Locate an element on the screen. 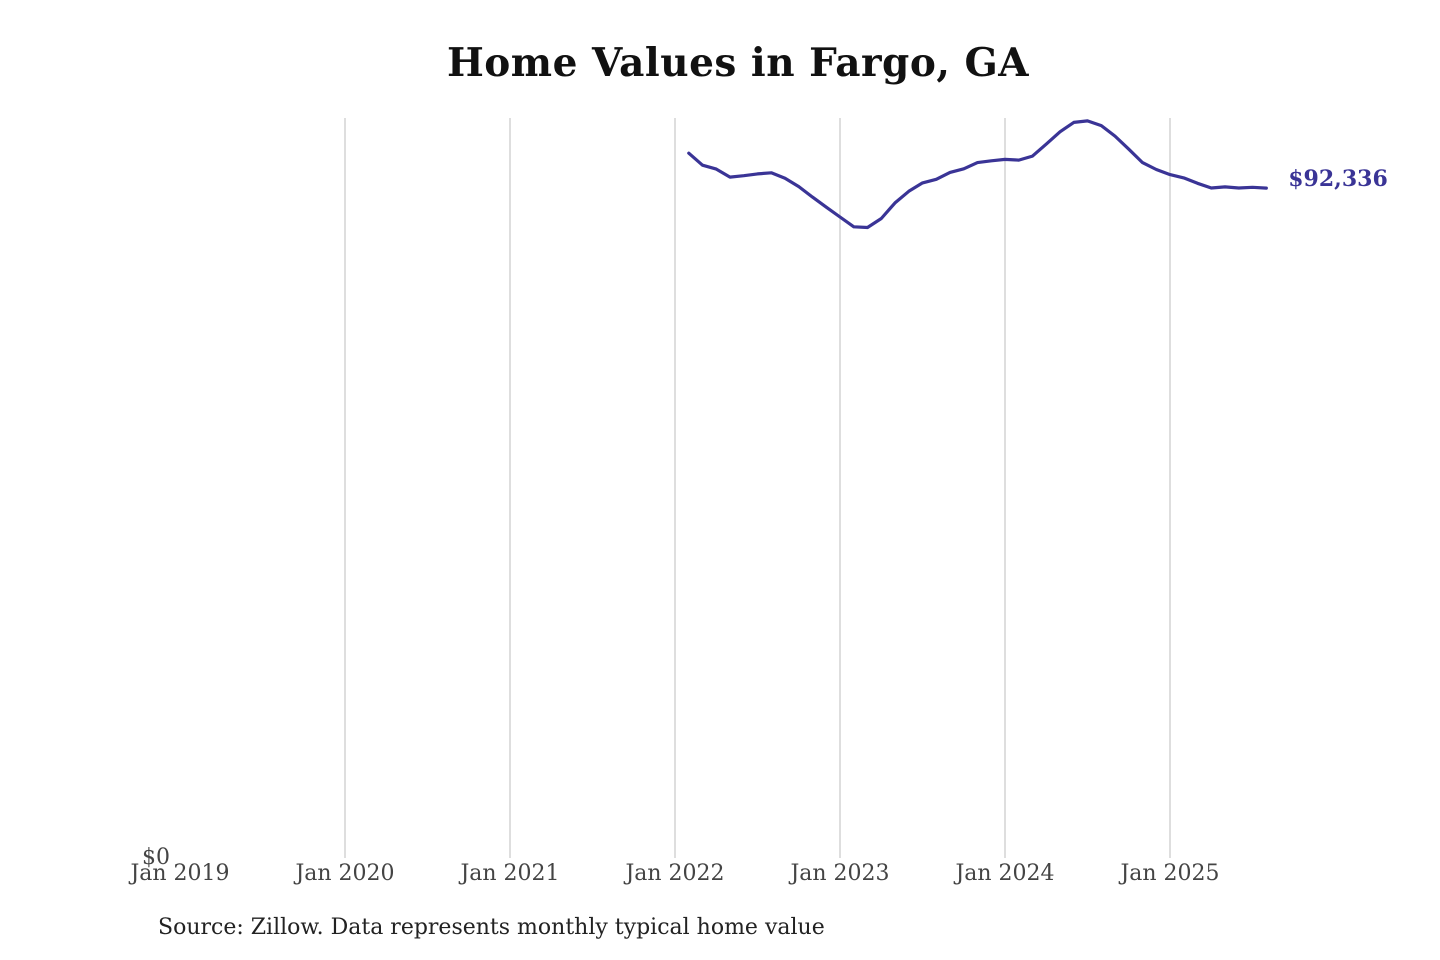 This screenshot has height=960, width=1440. end-value-label: $92,336 is located at coordinates (1338, 179).